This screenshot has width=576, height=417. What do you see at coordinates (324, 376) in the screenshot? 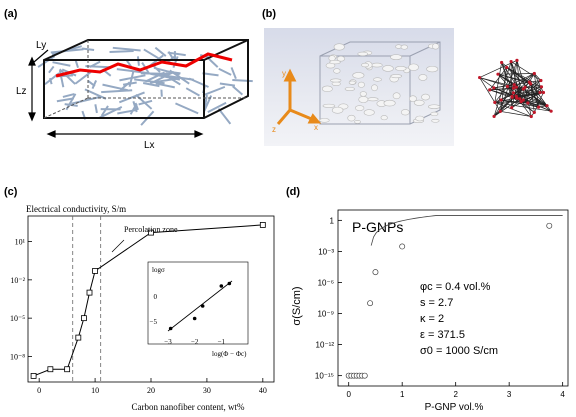
I see `d-ytick-label: 10⁻¹⁵` at bounding box center [324, 376].